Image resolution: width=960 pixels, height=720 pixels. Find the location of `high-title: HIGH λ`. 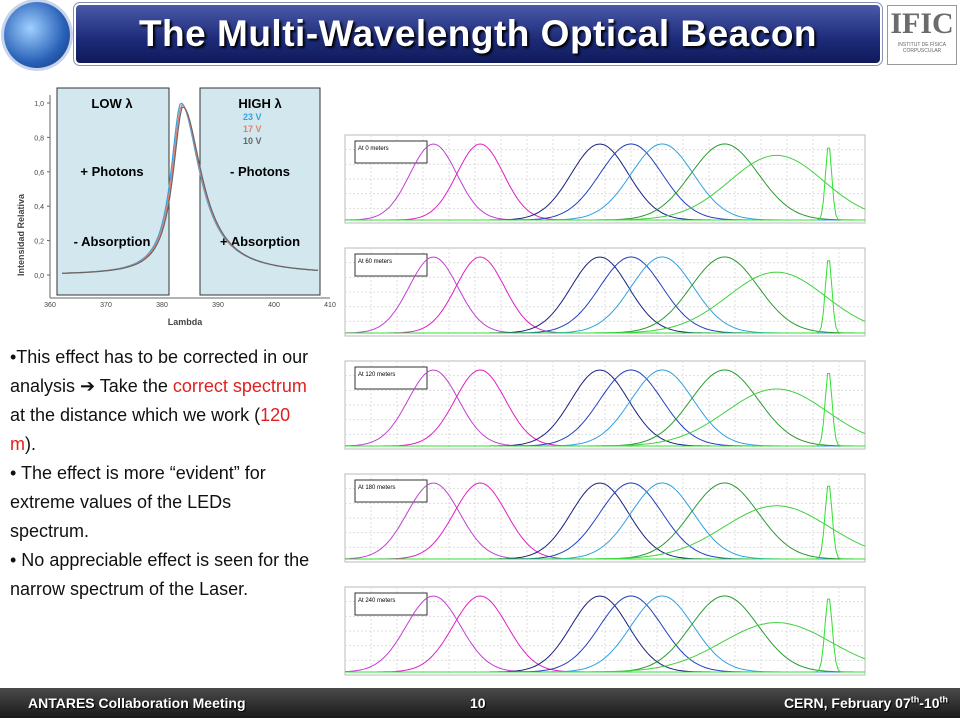

high-title: HIGH λ is located at coordinates (260, 103).